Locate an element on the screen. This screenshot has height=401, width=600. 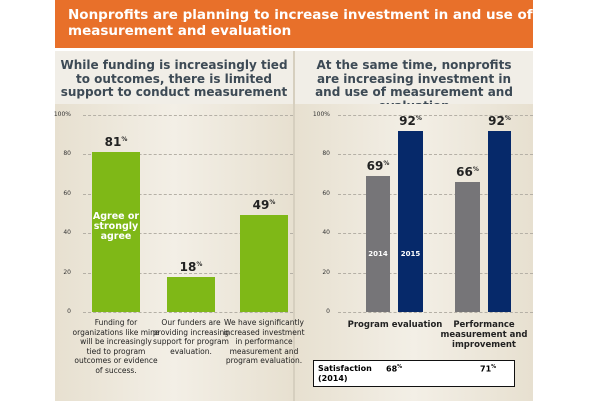
left-bar-value-label: 18% is located at coordinates (191, 266).